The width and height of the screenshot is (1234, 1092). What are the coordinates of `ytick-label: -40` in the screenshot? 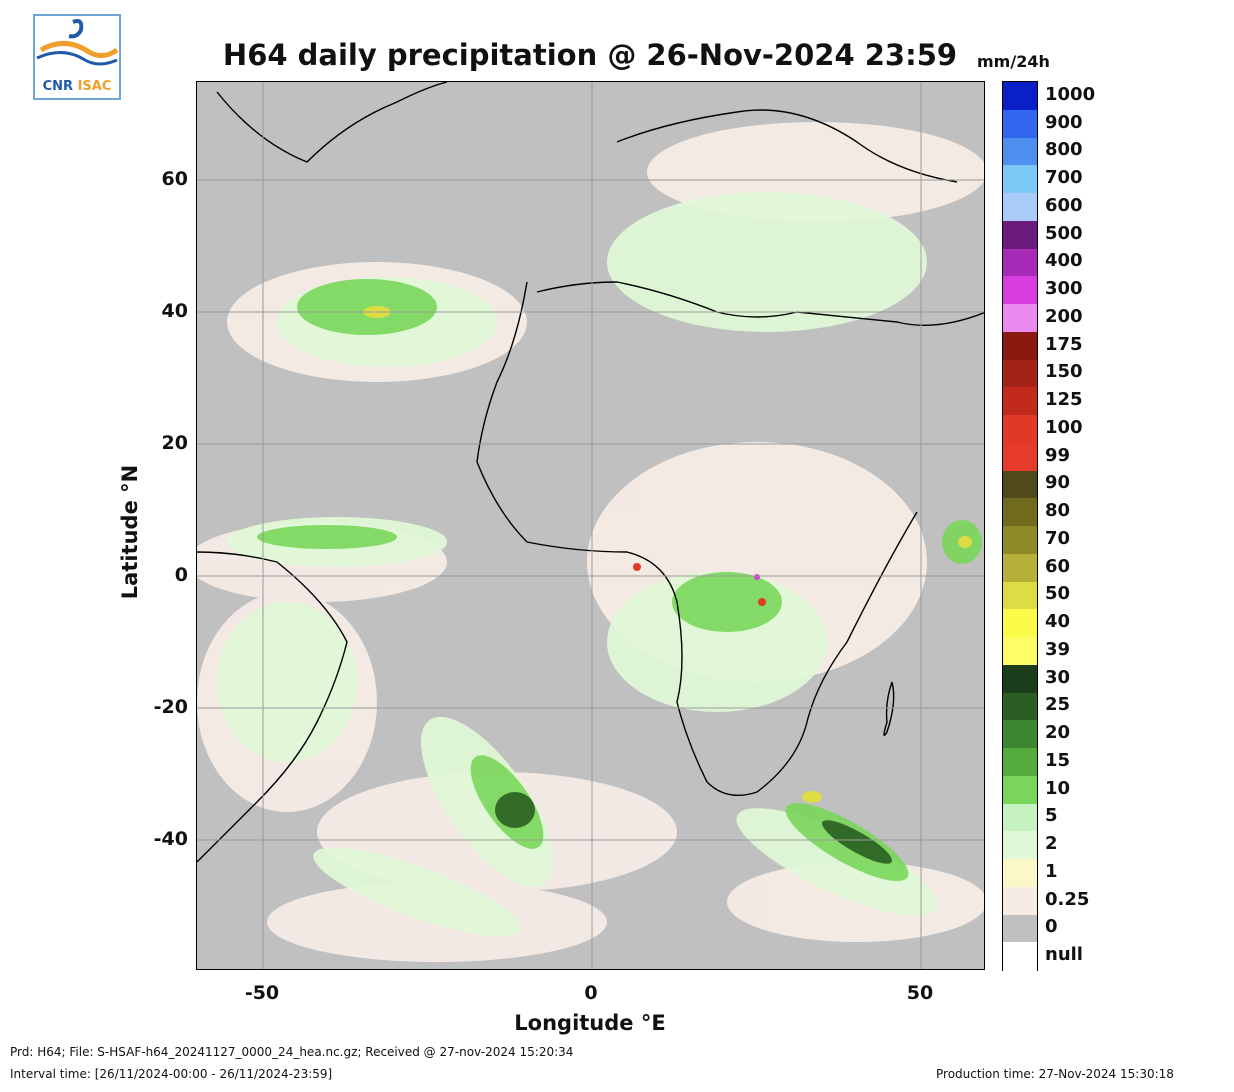 It's located at (170, 839).